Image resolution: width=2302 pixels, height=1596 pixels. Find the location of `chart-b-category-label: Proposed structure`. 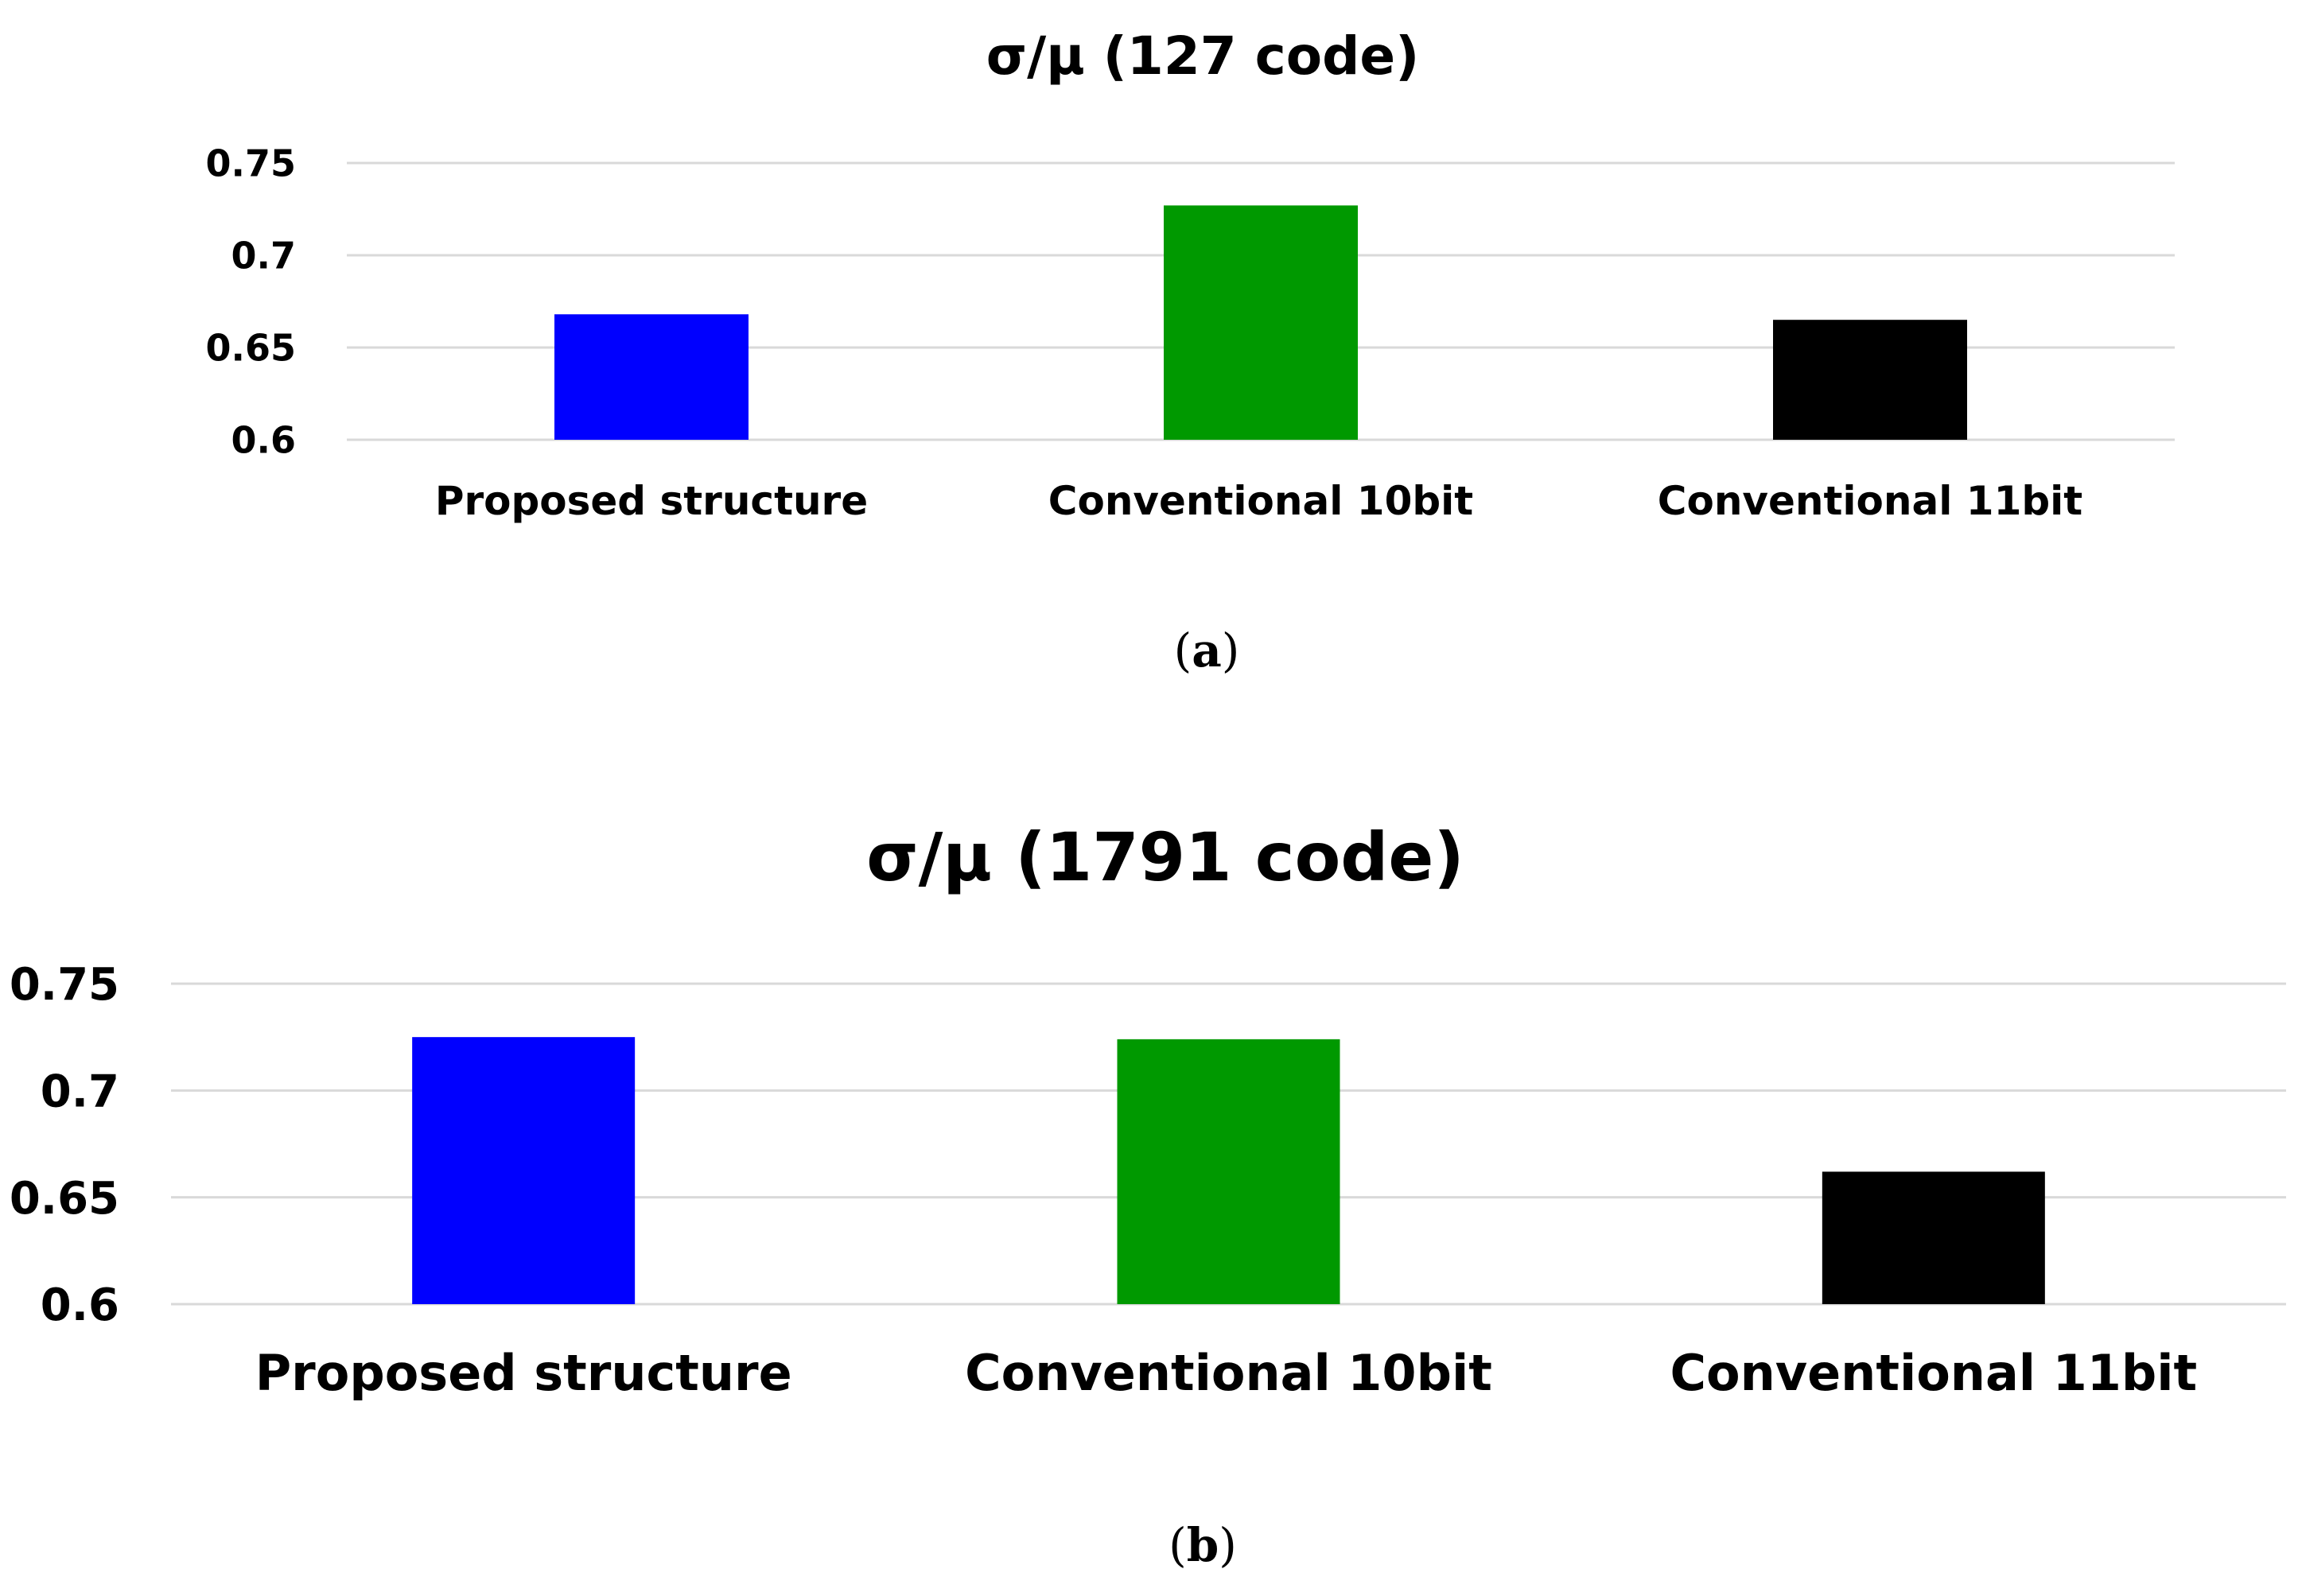

chart-b-category-label: Proposed structure is located at coordinates (523, 1373).